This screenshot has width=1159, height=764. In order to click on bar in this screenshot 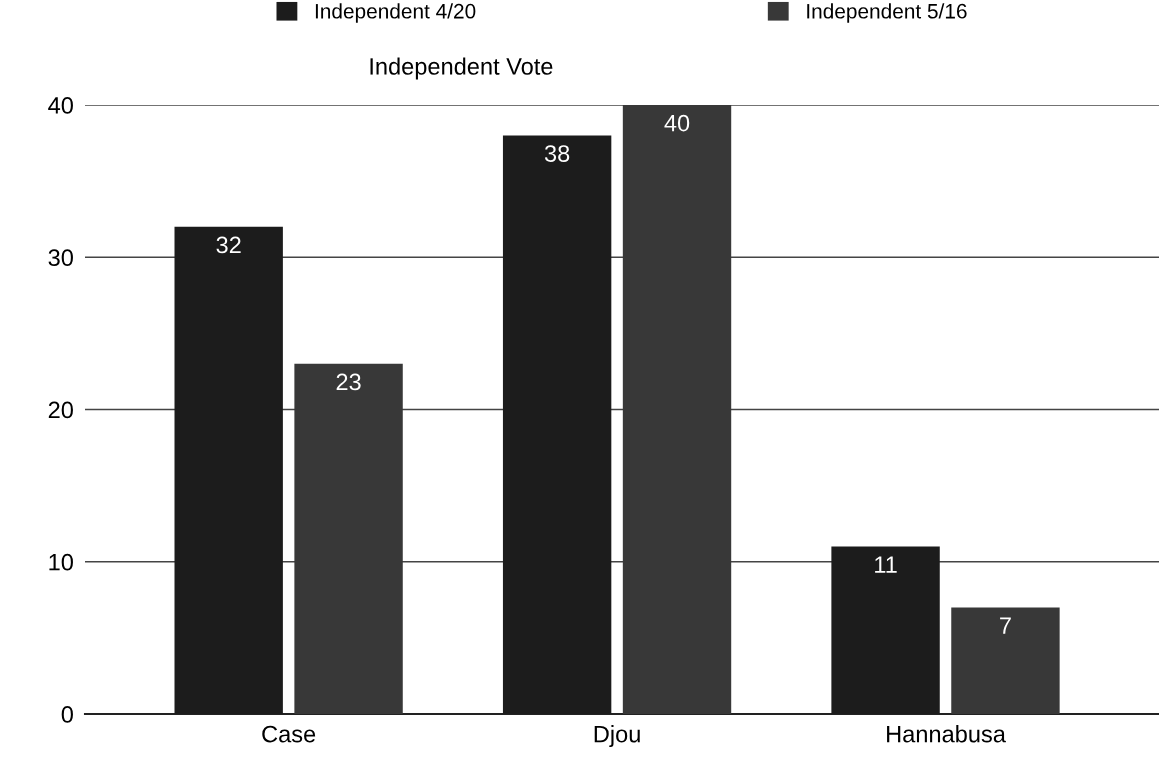, I will do `click(1005, 660)`.